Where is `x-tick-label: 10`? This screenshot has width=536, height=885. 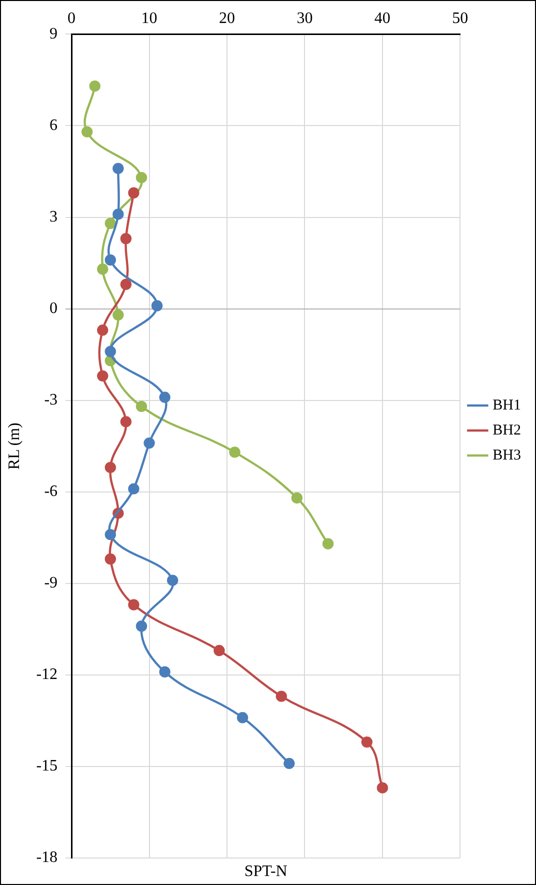
x-tick-label: 10 is located at coordinates (149, 18).